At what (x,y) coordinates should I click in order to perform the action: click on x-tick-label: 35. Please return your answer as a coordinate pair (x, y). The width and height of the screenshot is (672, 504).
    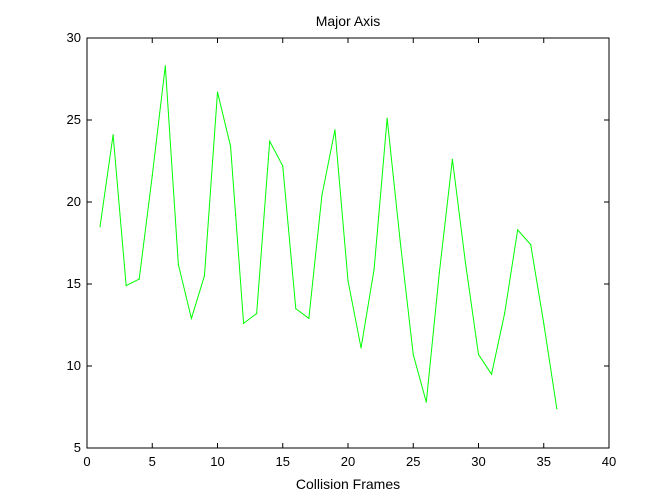
    Looking at the image, I should click on (544, 461).